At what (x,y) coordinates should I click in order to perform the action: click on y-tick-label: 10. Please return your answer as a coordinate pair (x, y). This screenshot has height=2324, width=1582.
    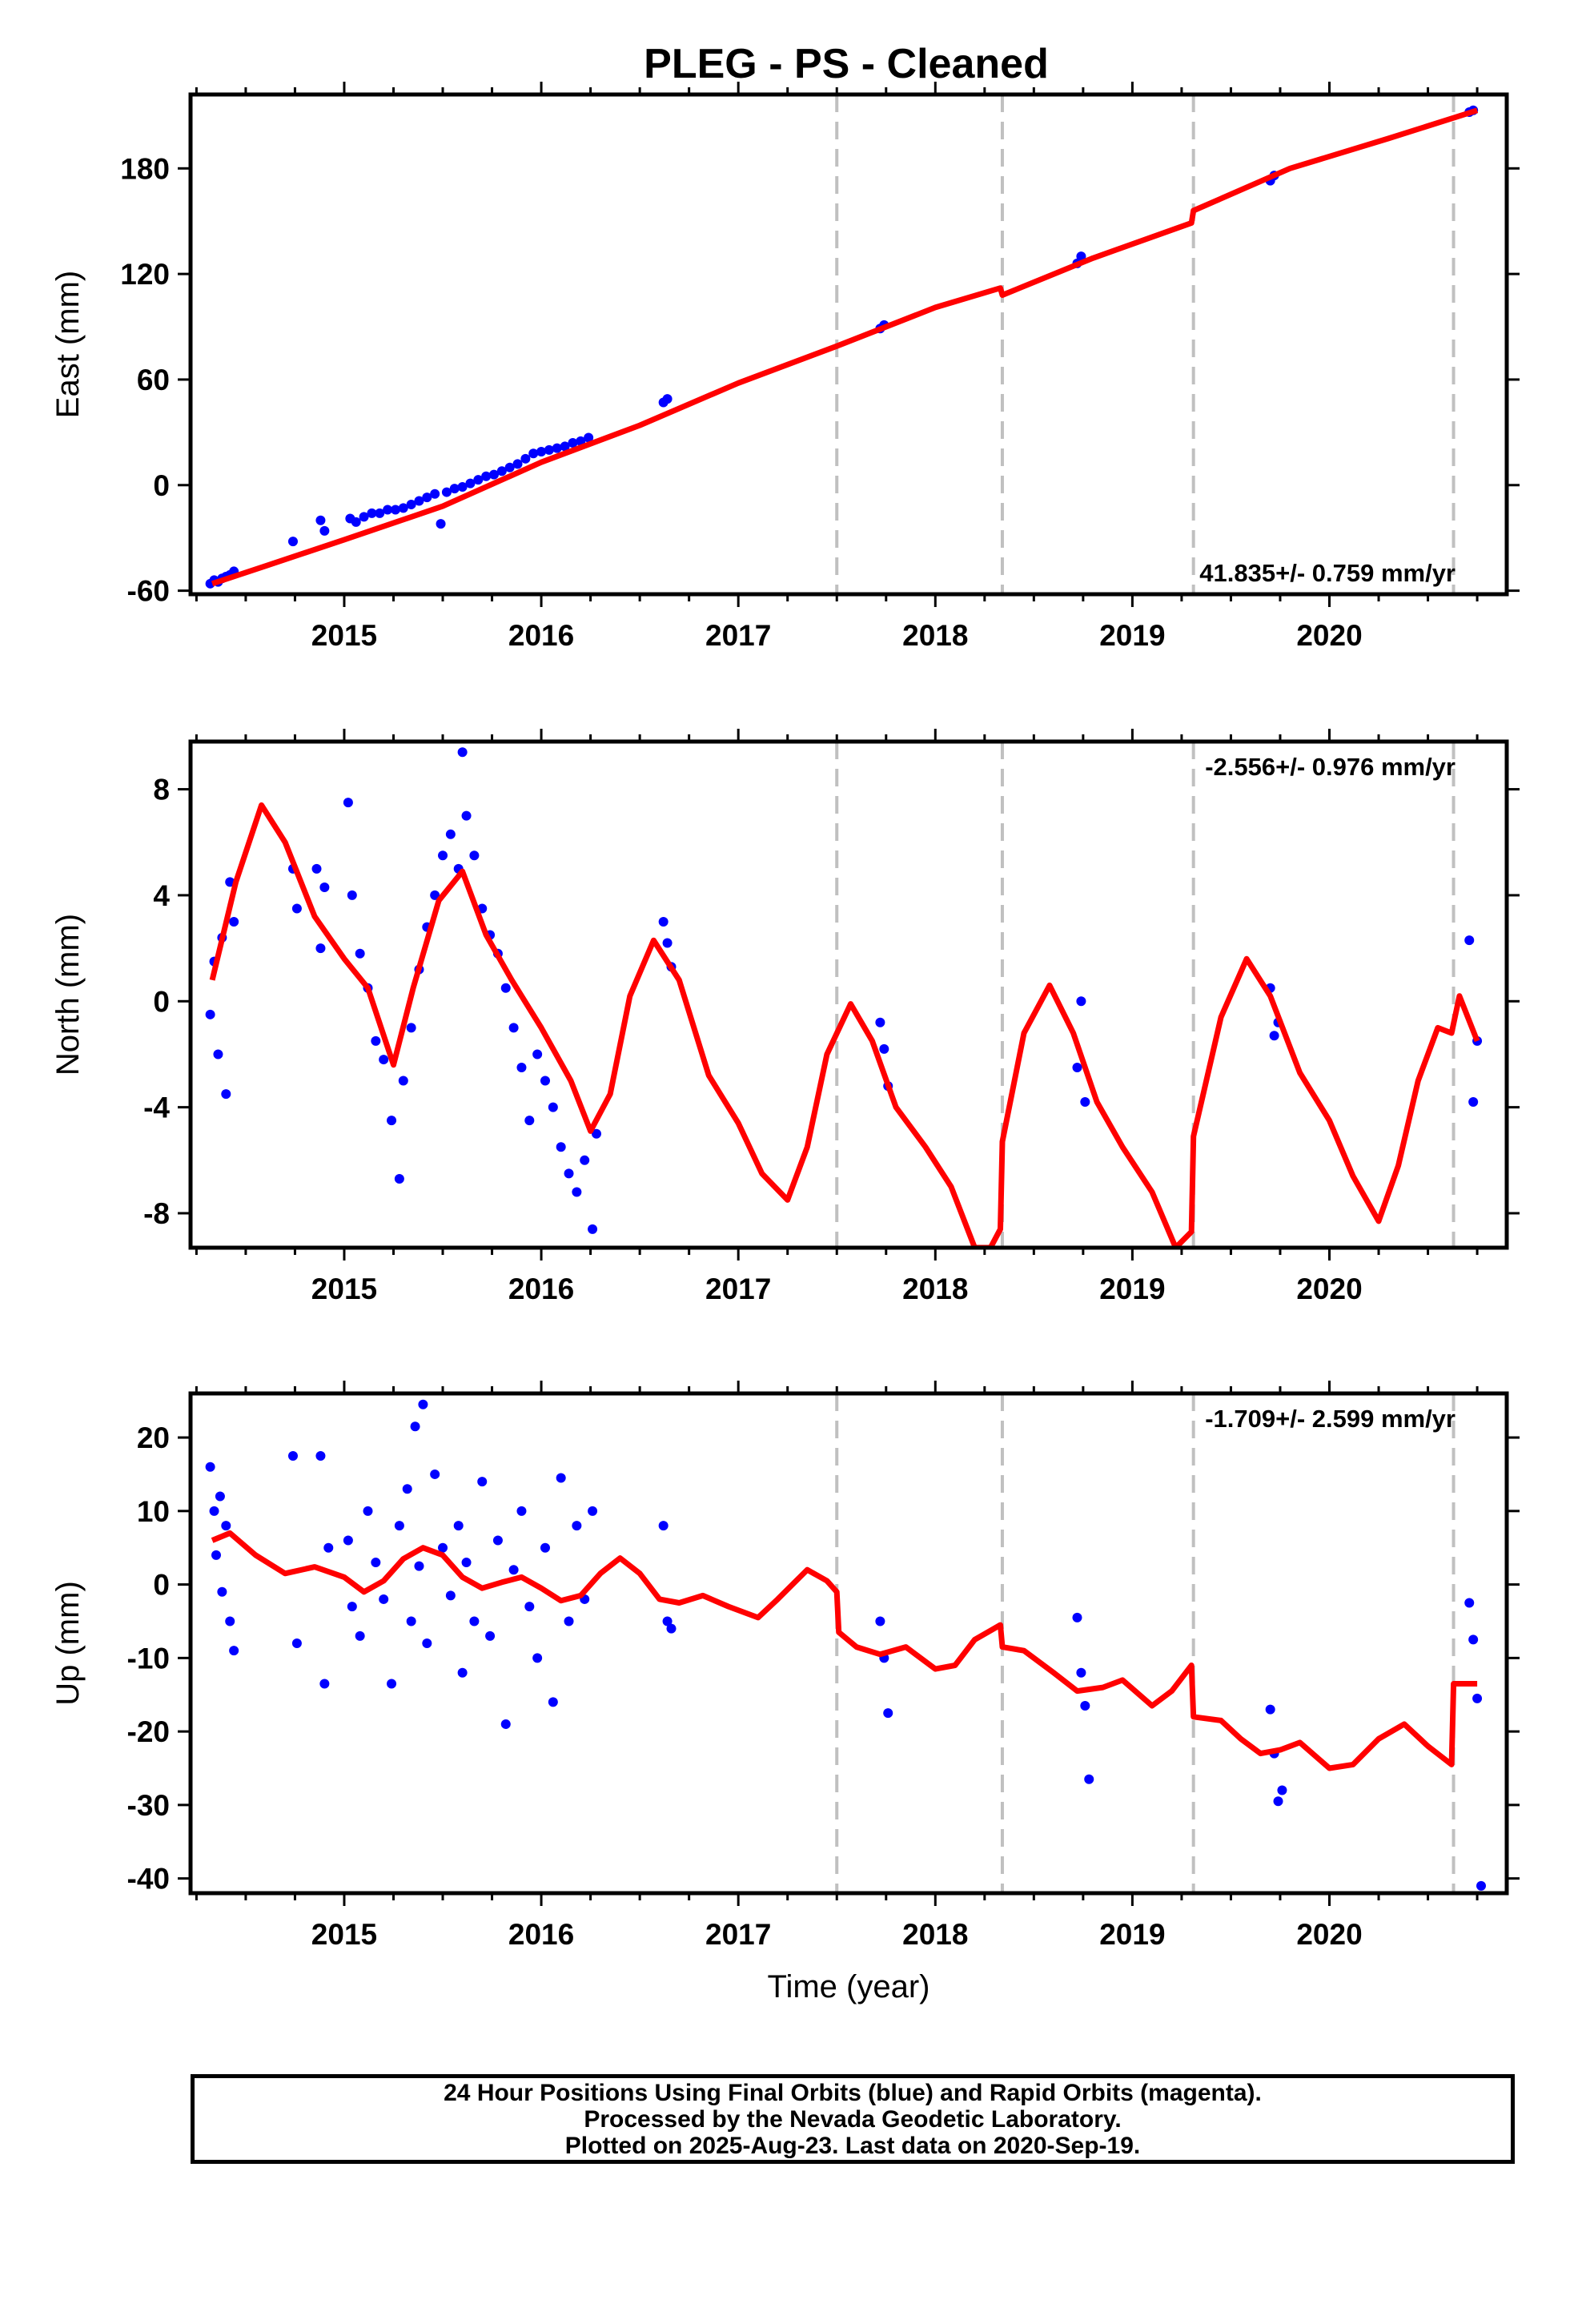
    Looking at the image, I should click on (154, 1511).